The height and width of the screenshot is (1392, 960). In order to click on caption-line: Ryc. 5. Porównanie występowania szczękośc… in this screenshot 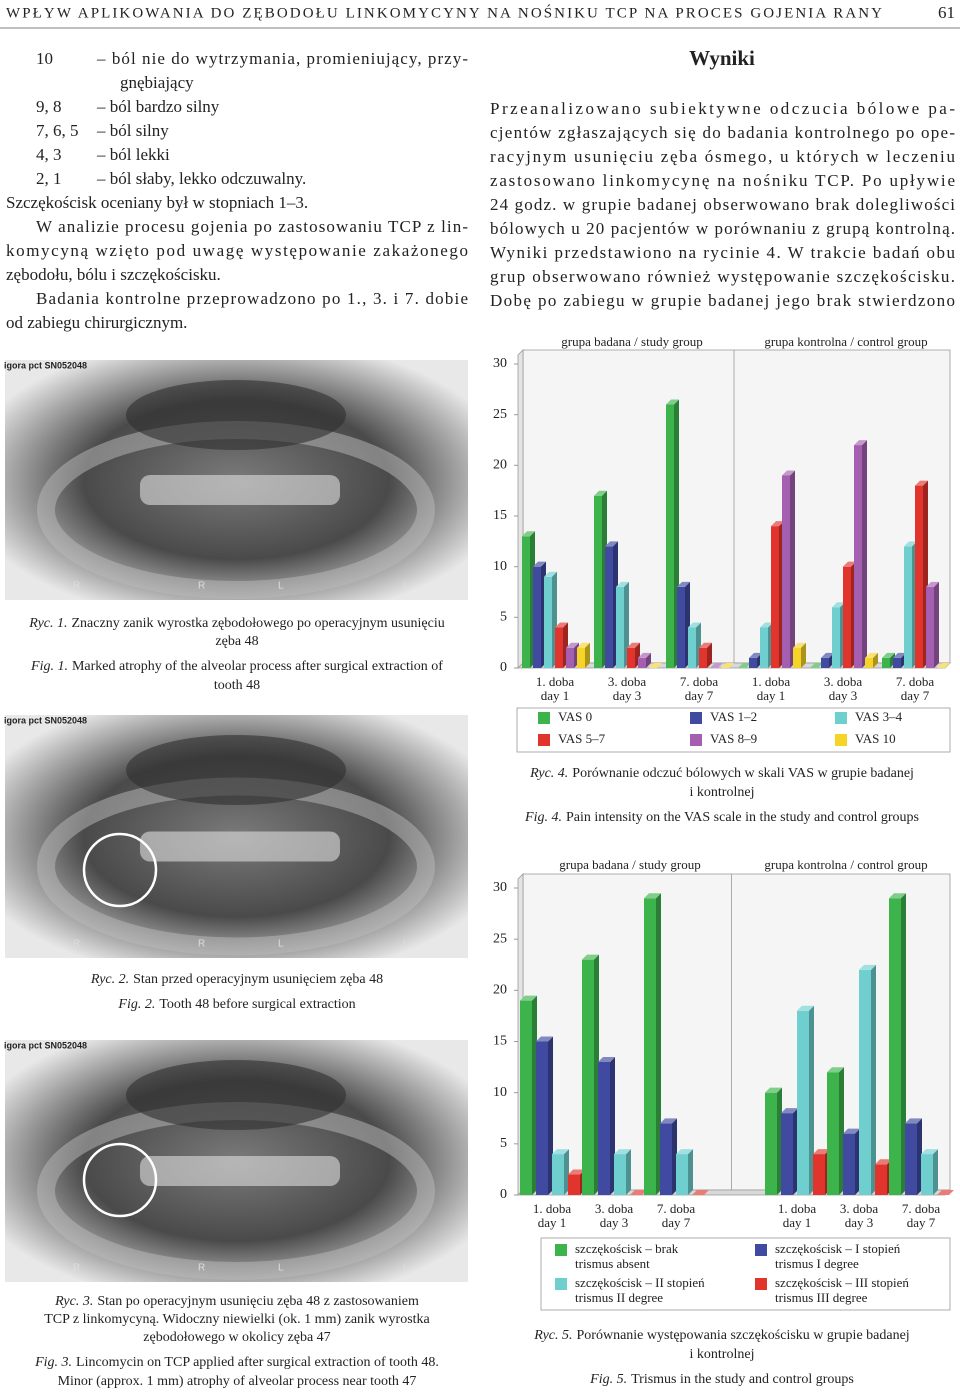, I will do `click(721, 1335)`.